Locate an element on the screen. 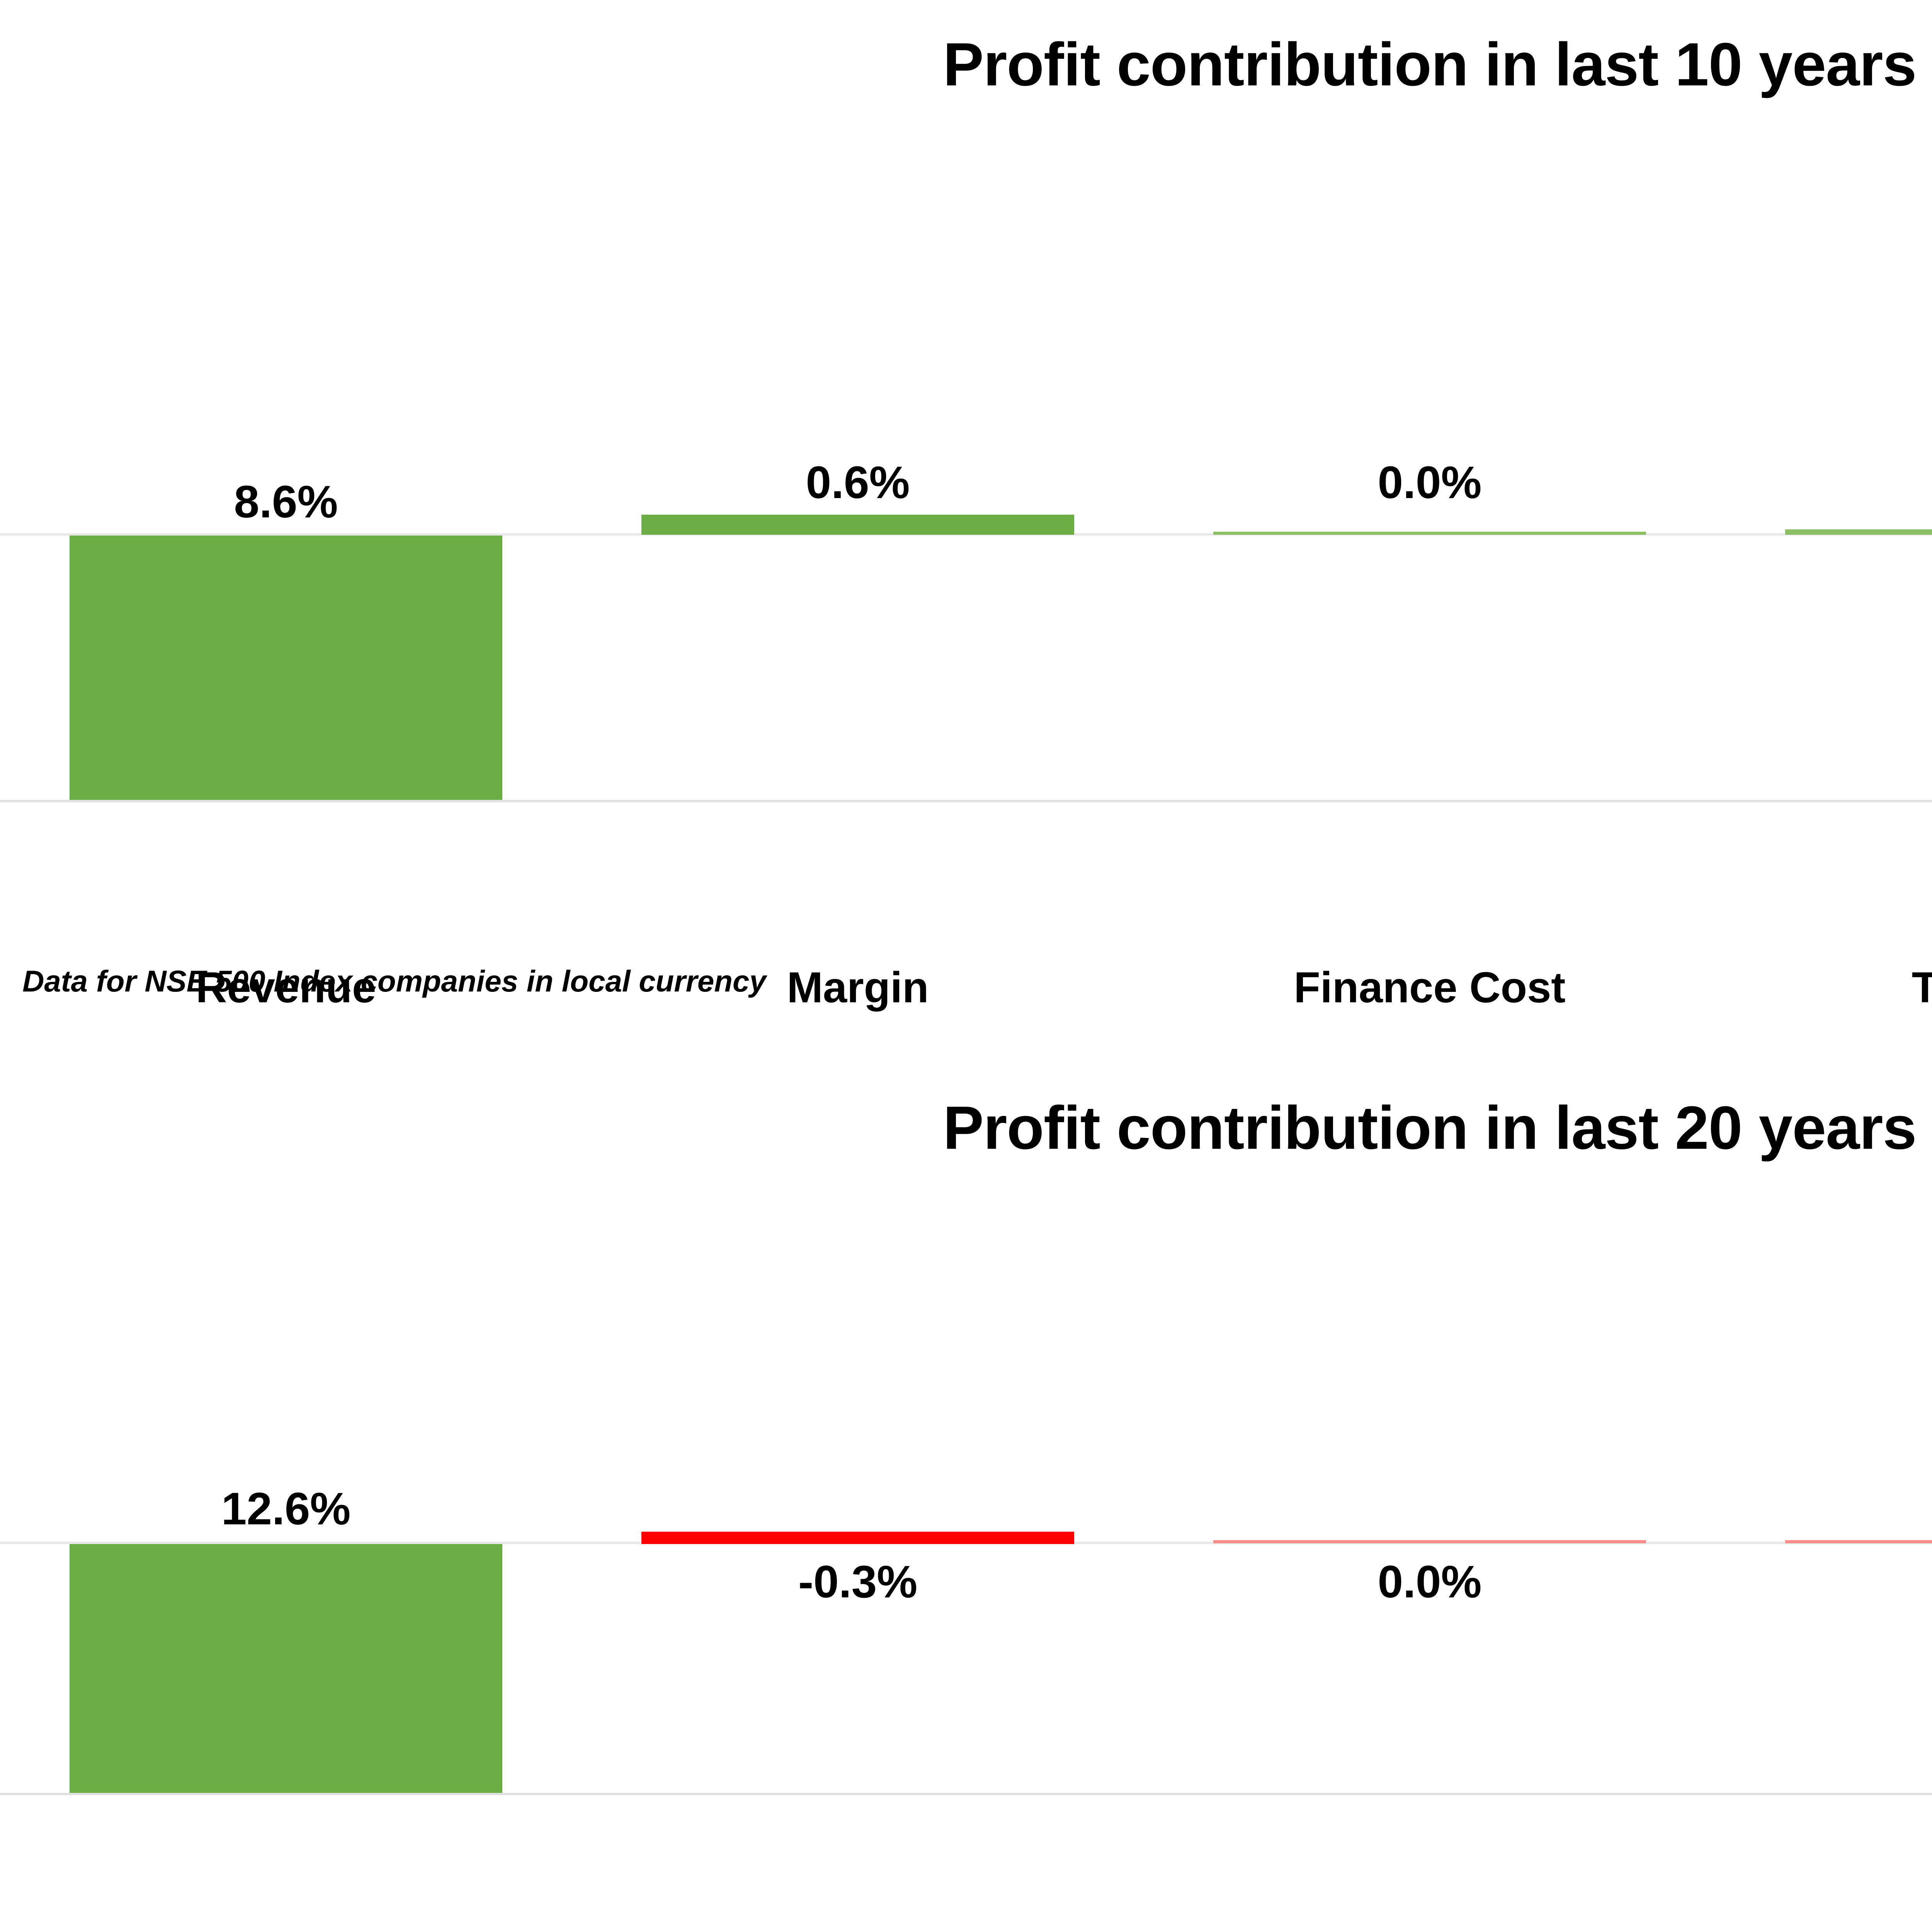 This screenshot has width=1932, height=1932. chart-2-label-margin: -0.3% is located at coordinates (858, 1582).